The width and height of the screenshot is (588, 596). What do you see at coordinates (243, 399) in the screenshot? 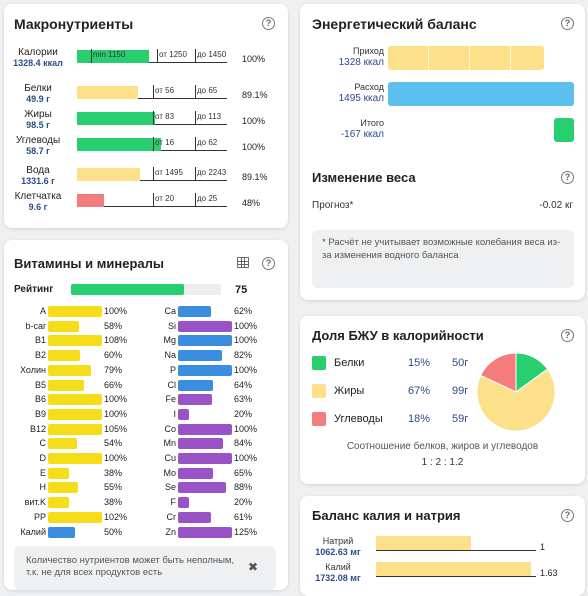
I see `vitamin-pct: 63%` at bounding box center [243, 399].